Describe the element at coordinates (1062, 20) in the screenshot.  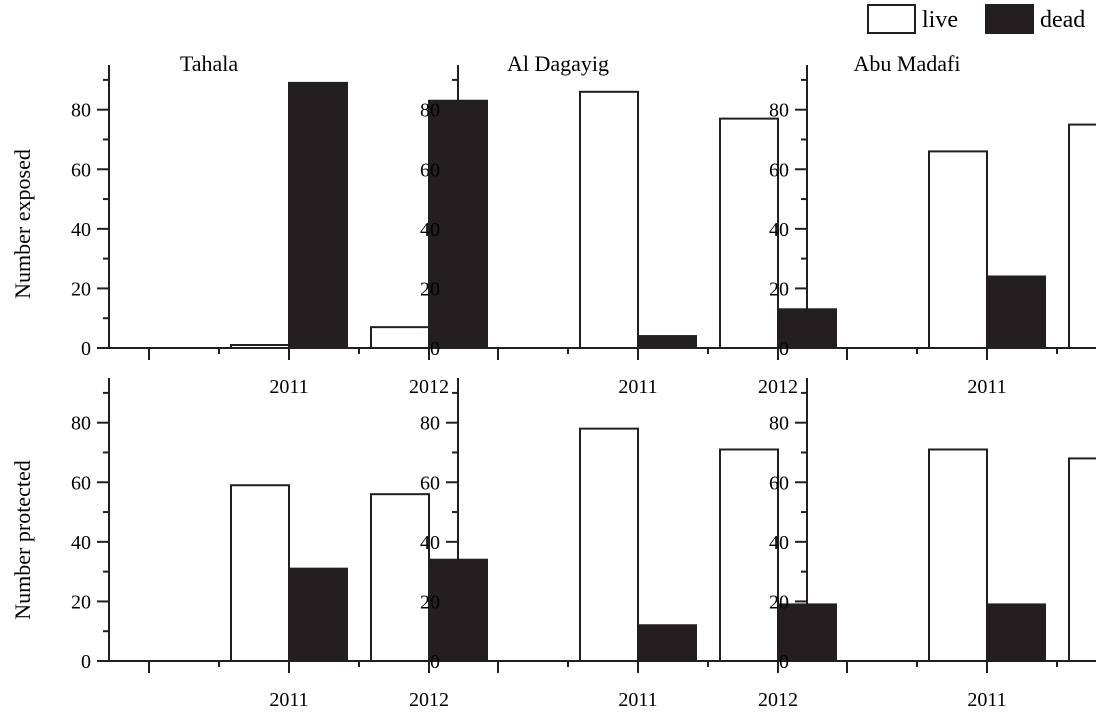
I see `legend-label-dead: dead` at that location.